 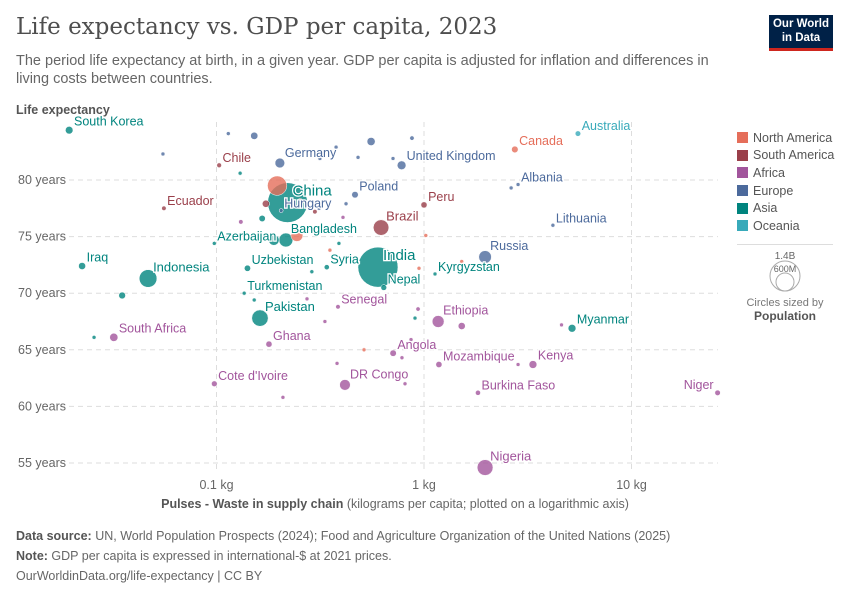 What do you see at coordinates (785, 269) in the screenshot?
I see `size-legend-small: 600M` at bounding box center [785, 269].